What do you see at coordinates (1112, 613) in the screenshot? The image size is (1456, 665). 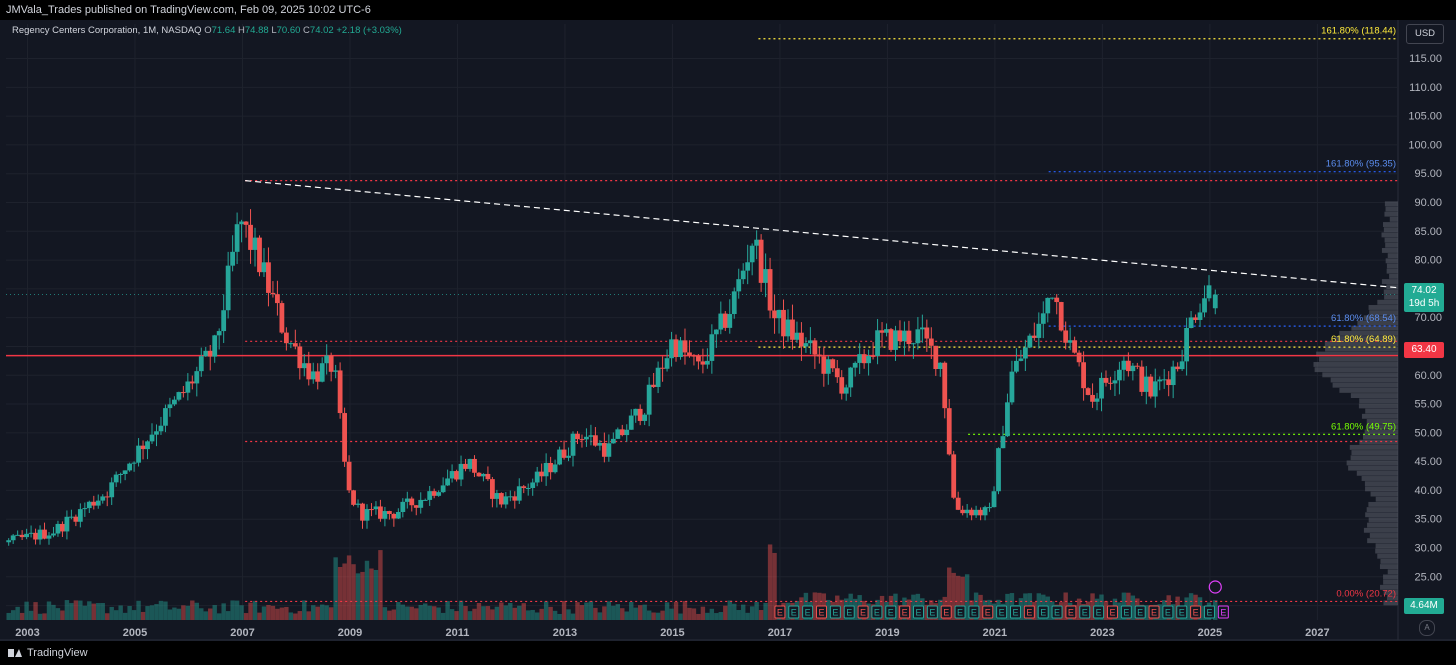 I see `earnings-marker-24: E` at bounding box center [1112, 613].